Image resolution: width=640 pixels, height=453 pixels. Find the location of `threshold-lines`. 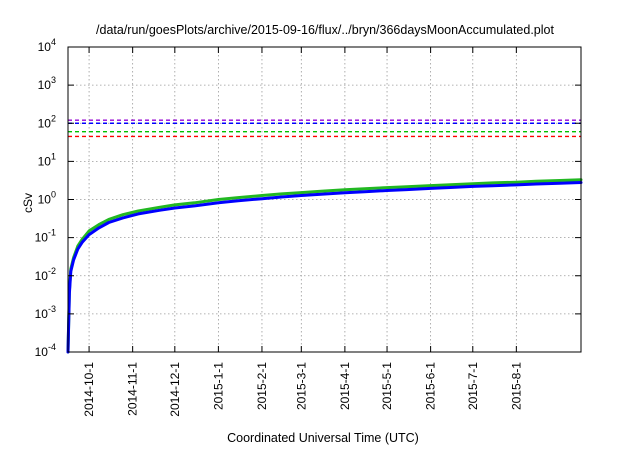

threshold-lines is located at coordinates (324, 128).